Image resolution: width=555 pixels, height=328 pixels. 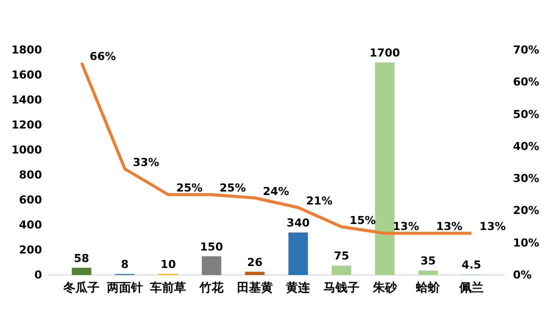 I want to click on y-tick-label: 0, so click(x=38, y=275).